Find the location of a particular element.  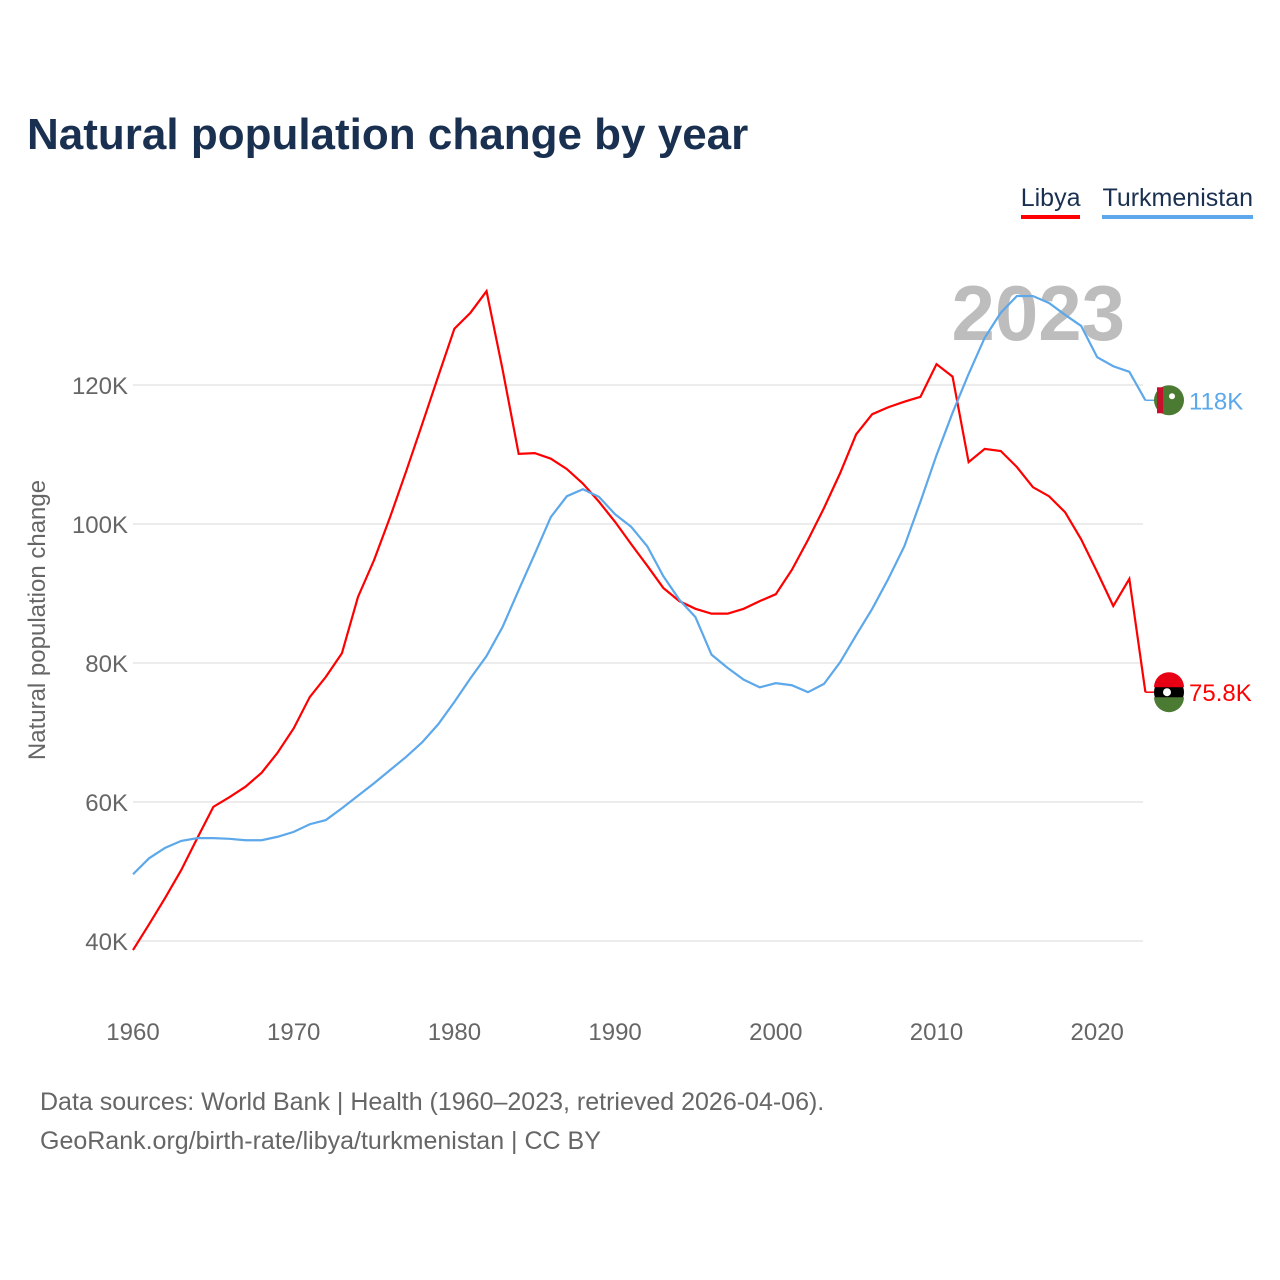

end-value-label: 118K is located at coordinates (1216, 401).